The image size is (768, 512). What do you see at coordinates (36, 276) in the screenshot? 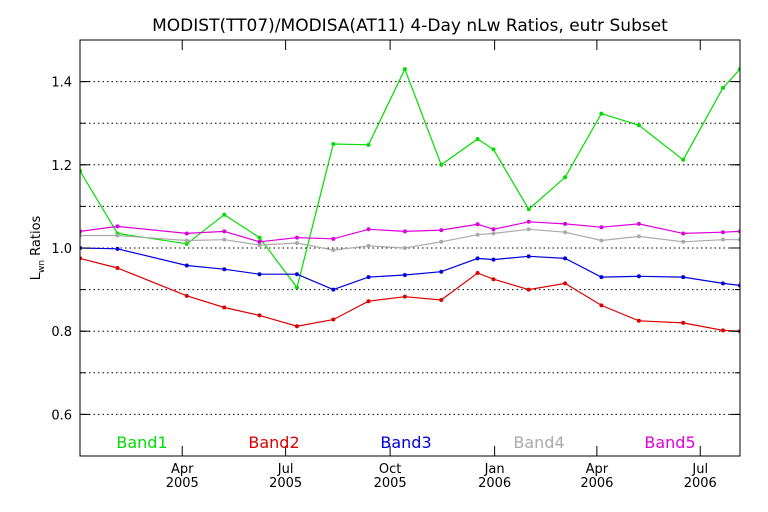
I see `y-axis-label-main: L` at bounding box center [36, 276].